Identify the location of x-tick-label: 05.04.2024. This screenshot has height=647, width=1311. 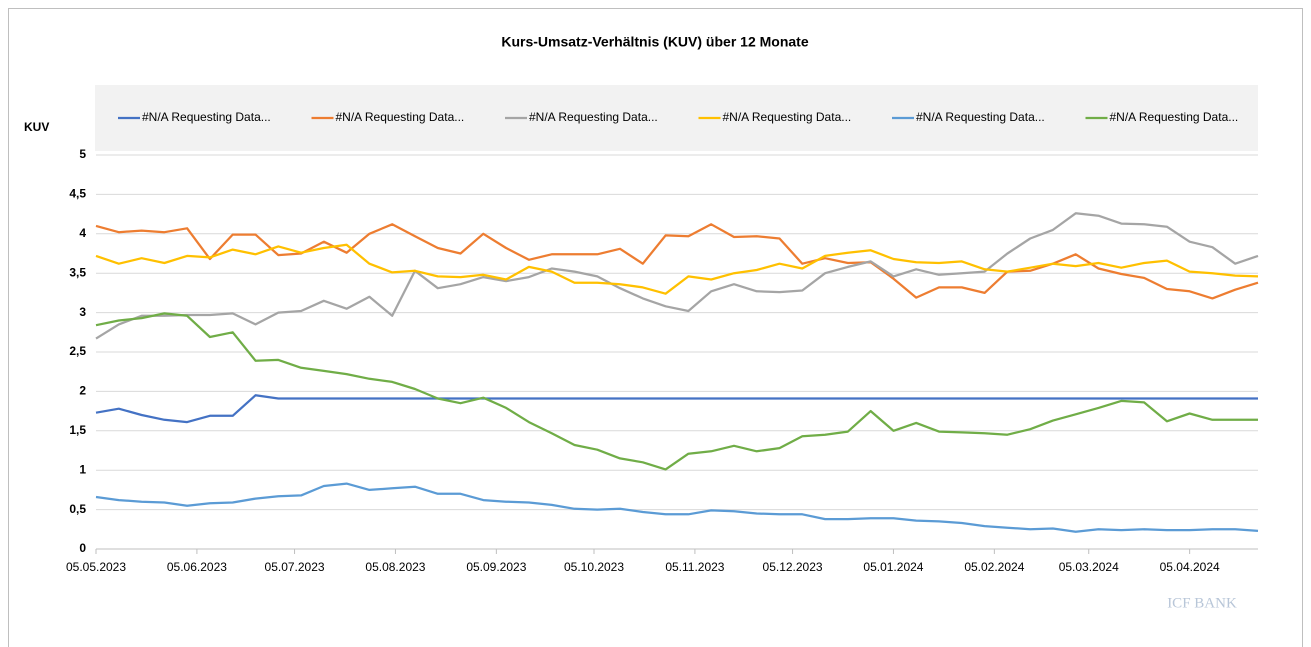
(1190, 567).